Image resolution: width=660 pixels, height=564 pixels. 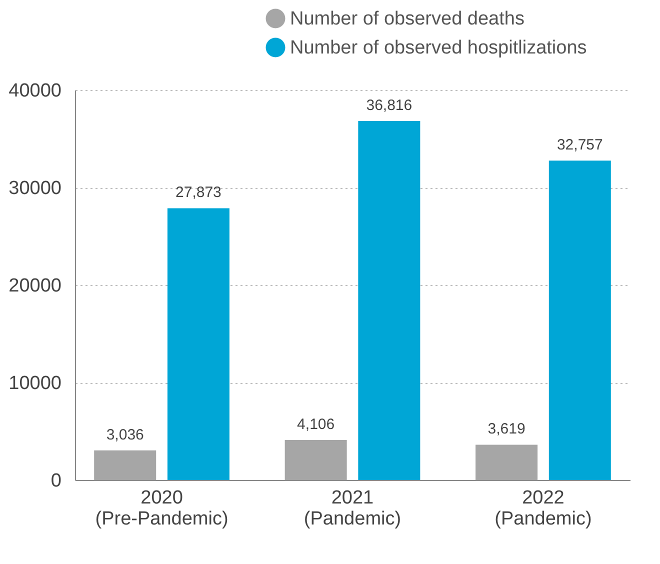 I want to click on x-tick-label: 2022 (Pandemic), so click(x=543, y=509).